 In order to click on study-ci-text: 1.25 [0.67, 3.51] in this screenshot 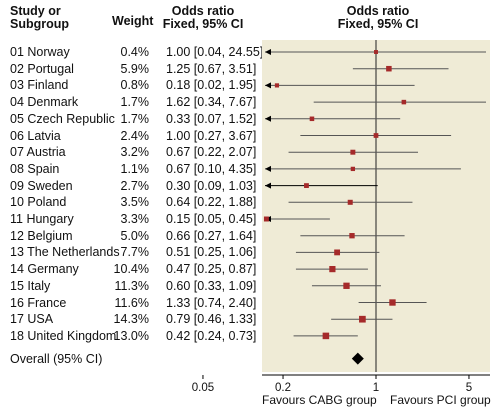, I will do `click(211, 68)`.